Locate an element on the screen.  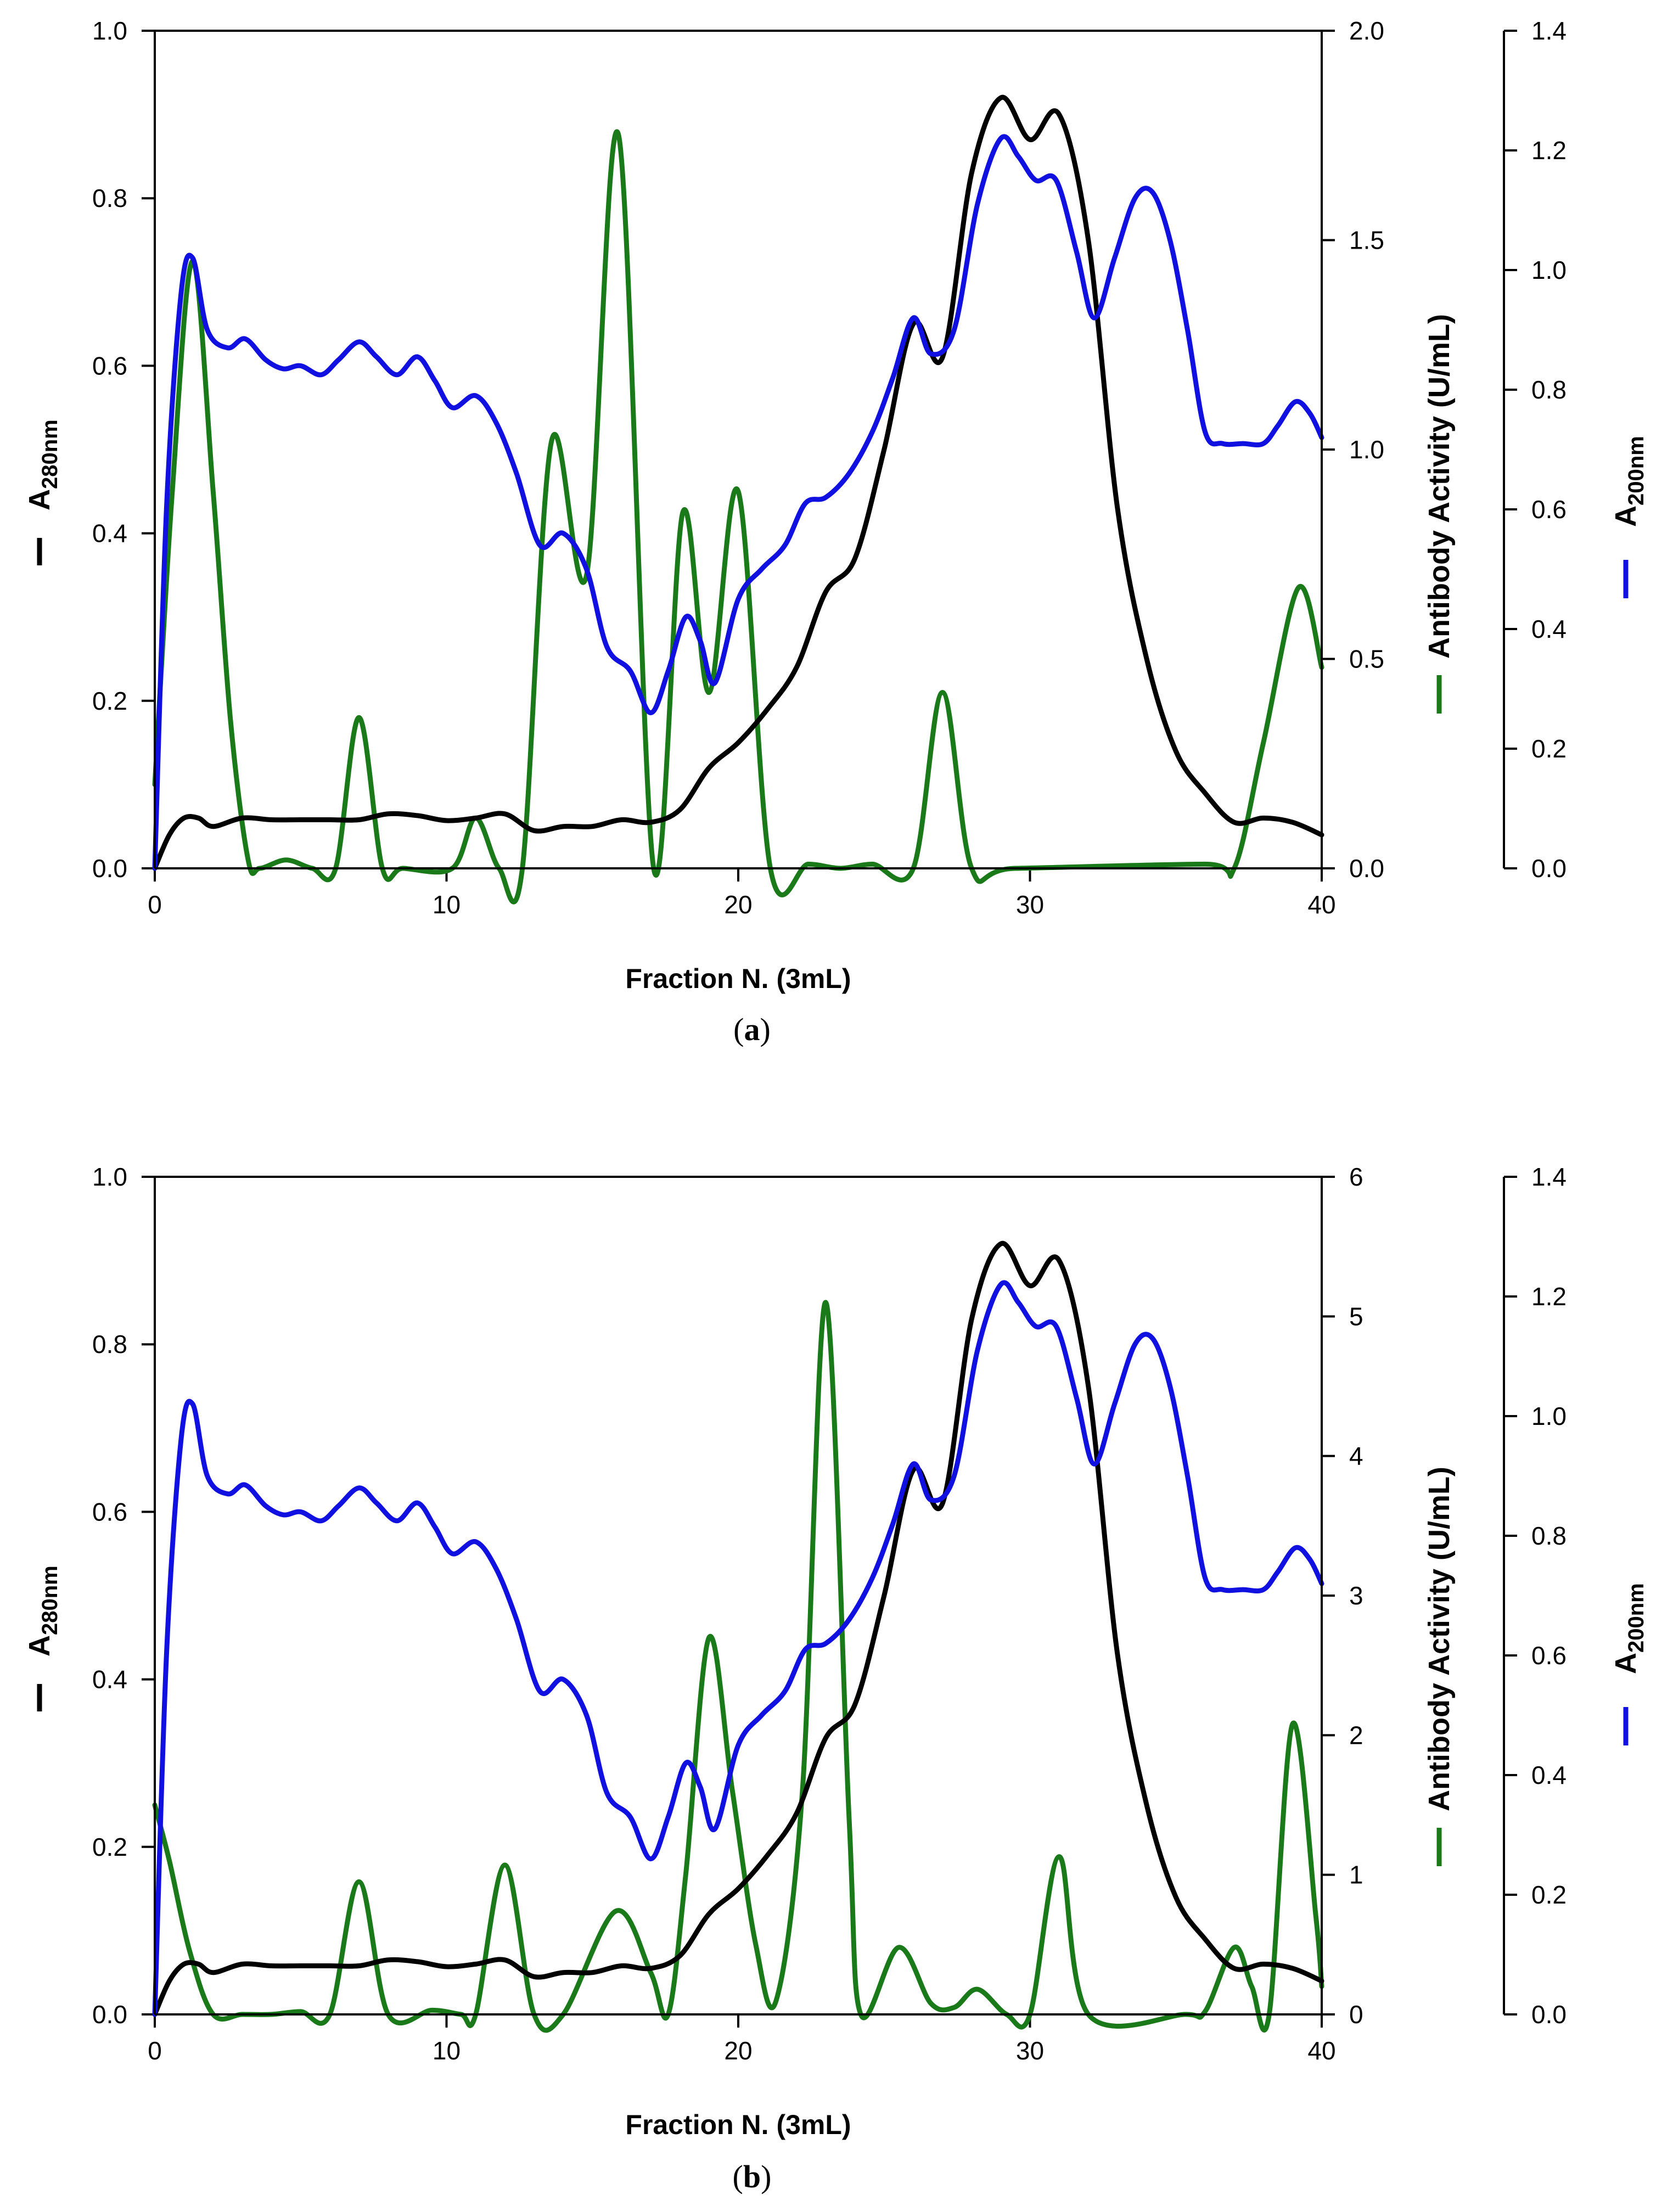
panel-b-caption: (b) is located at coordinates (753, 2176).